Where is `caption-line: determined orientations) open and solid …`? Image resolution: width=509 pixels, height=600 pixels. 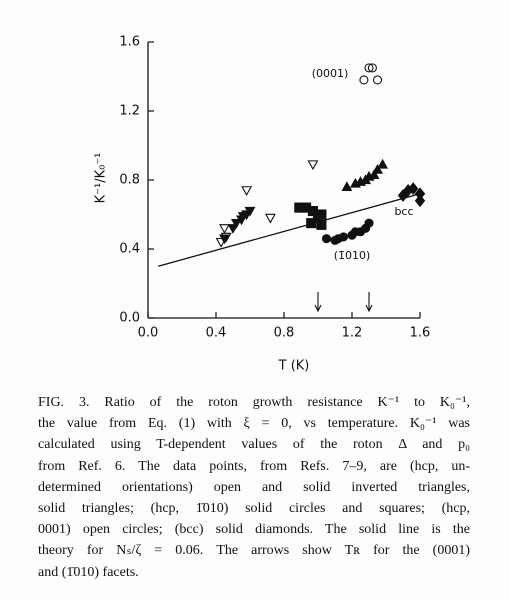 caption-line: determined orientations) open and solid … is located at coordinates (254, 487).